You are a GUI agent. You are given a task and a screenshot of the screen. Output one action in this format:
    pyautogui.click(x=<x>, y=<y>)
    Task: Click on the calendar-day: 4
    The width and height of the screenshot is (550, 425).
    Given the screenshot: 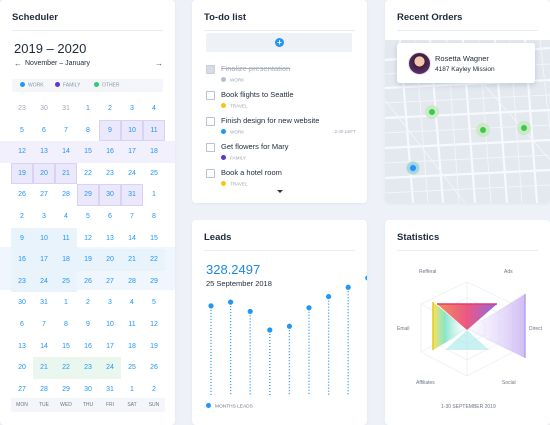 What is the action you would take?
    pyautogui.click(x=132, y=303)
    